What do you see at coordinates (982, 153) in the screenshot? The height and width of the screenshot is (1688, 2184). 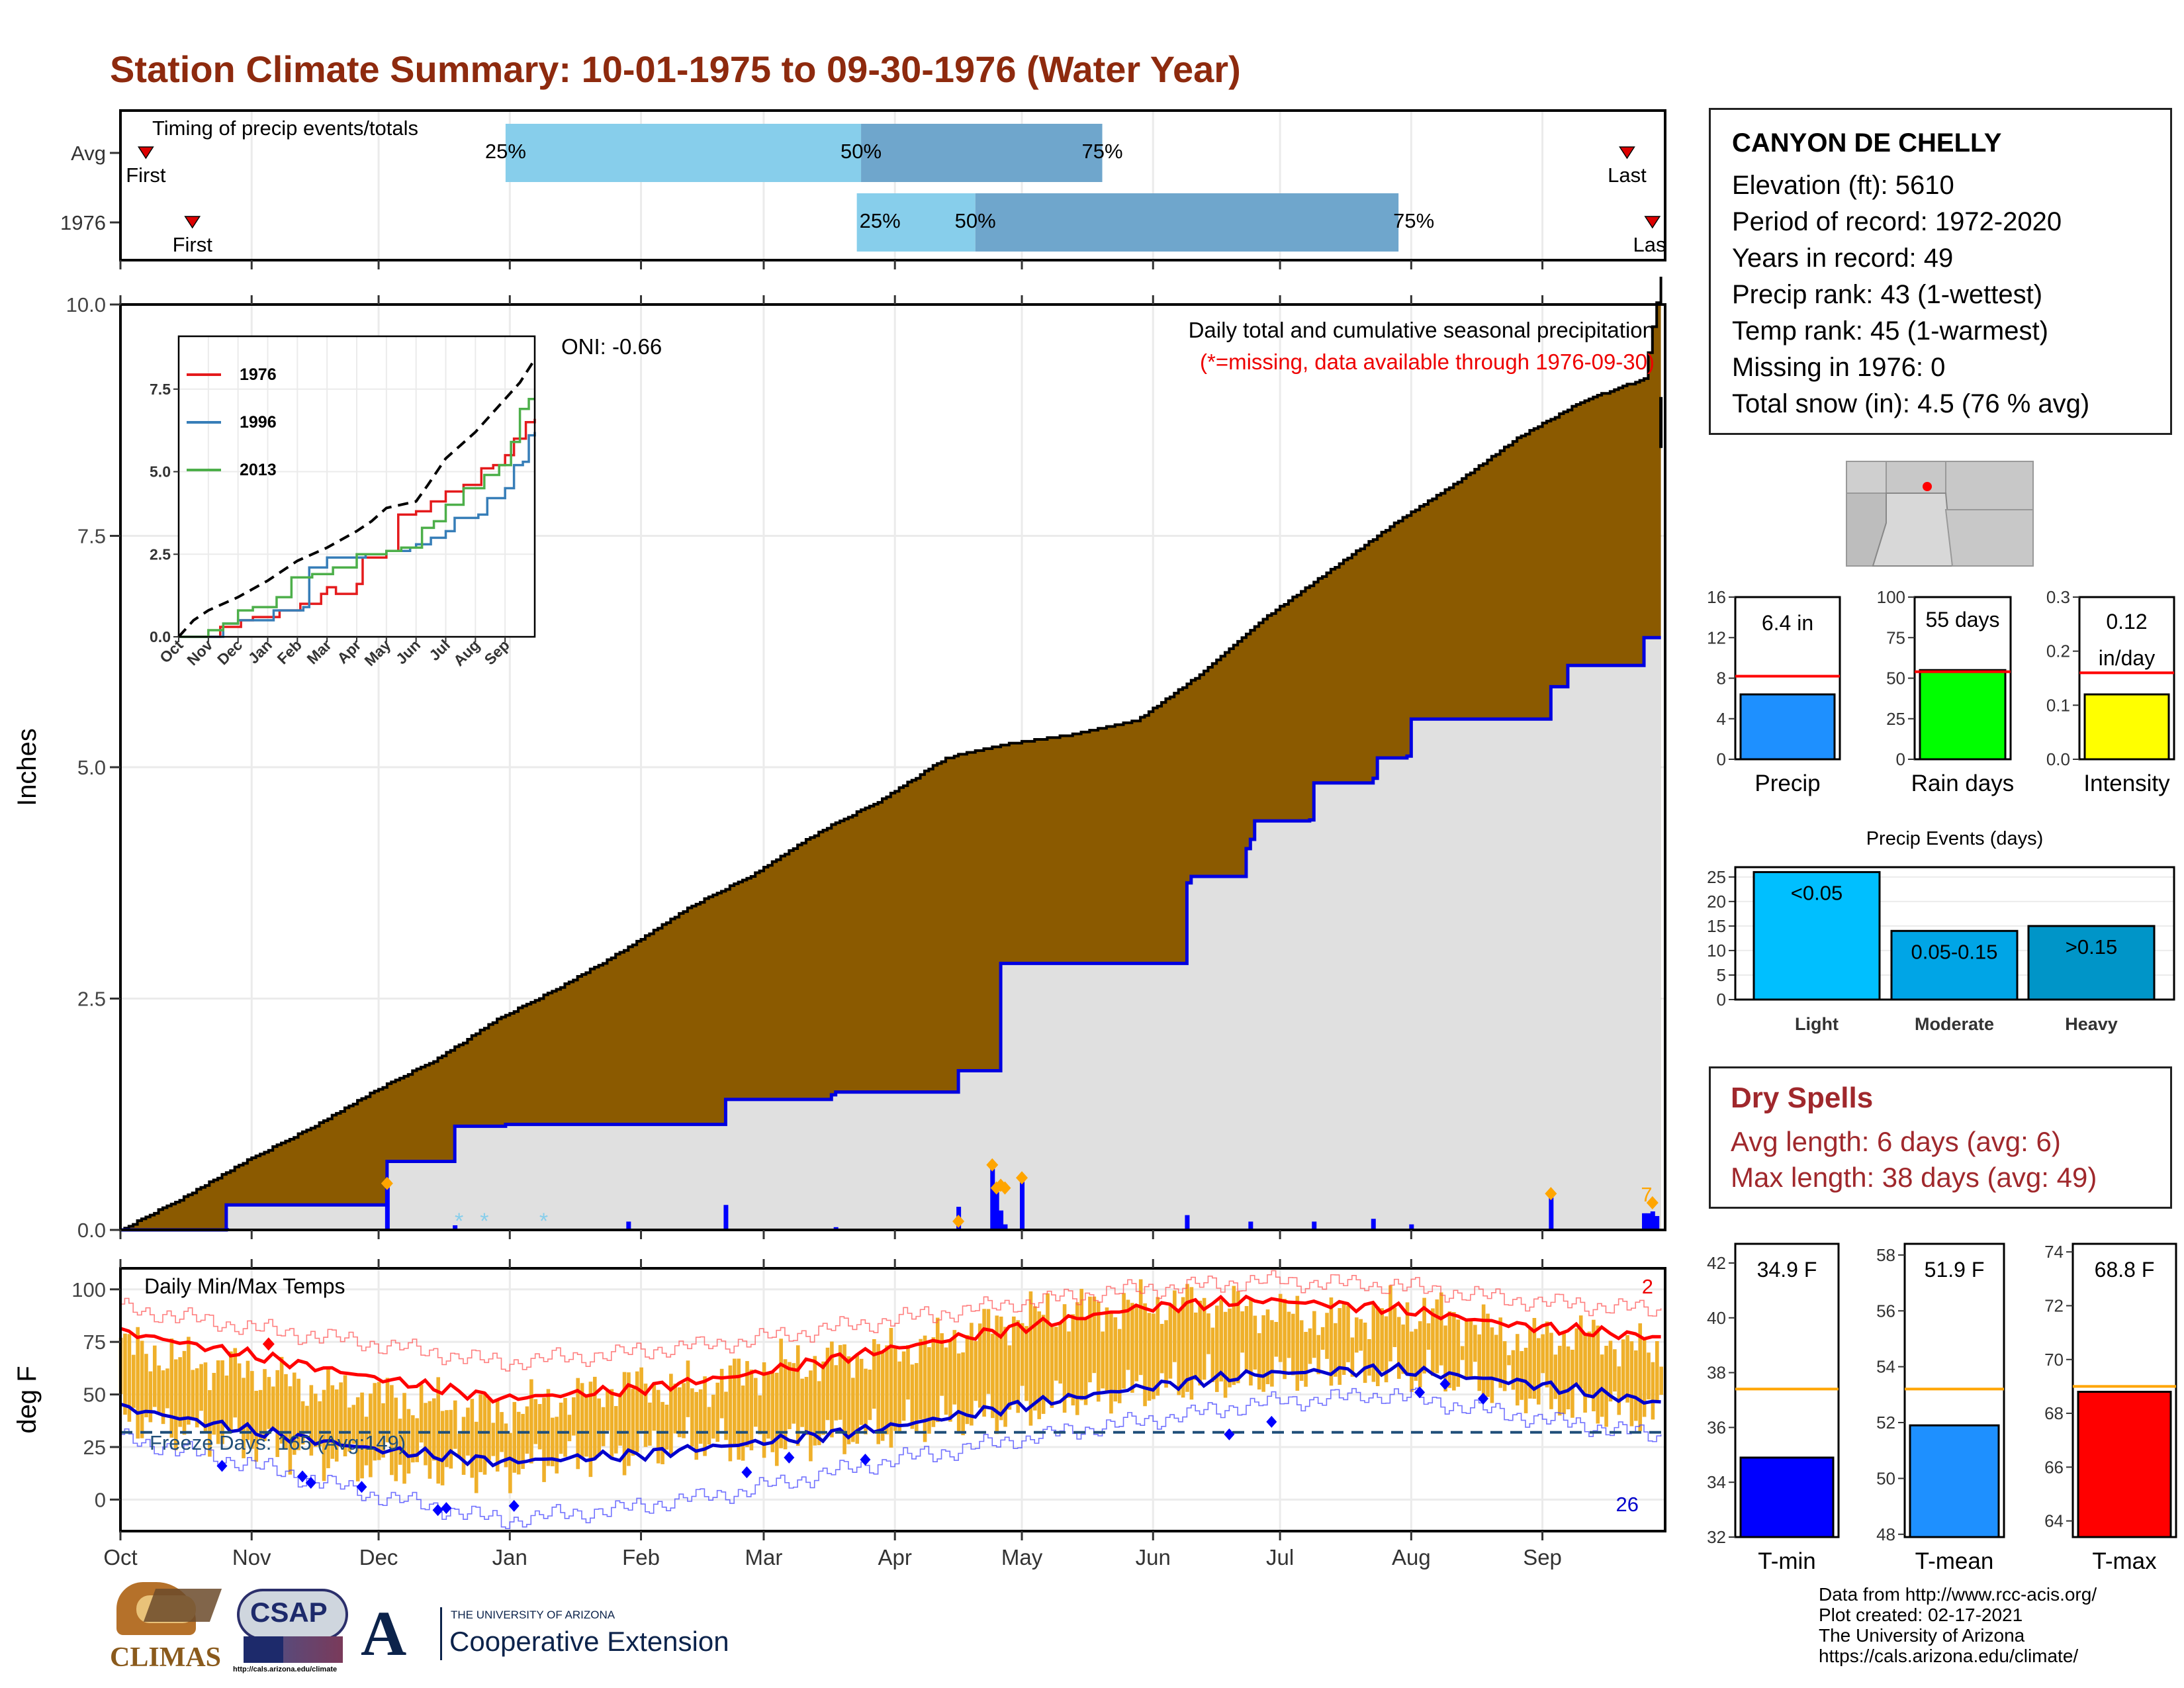 I see `timing-bar-q50-q75` at bounding box center [982, 153].